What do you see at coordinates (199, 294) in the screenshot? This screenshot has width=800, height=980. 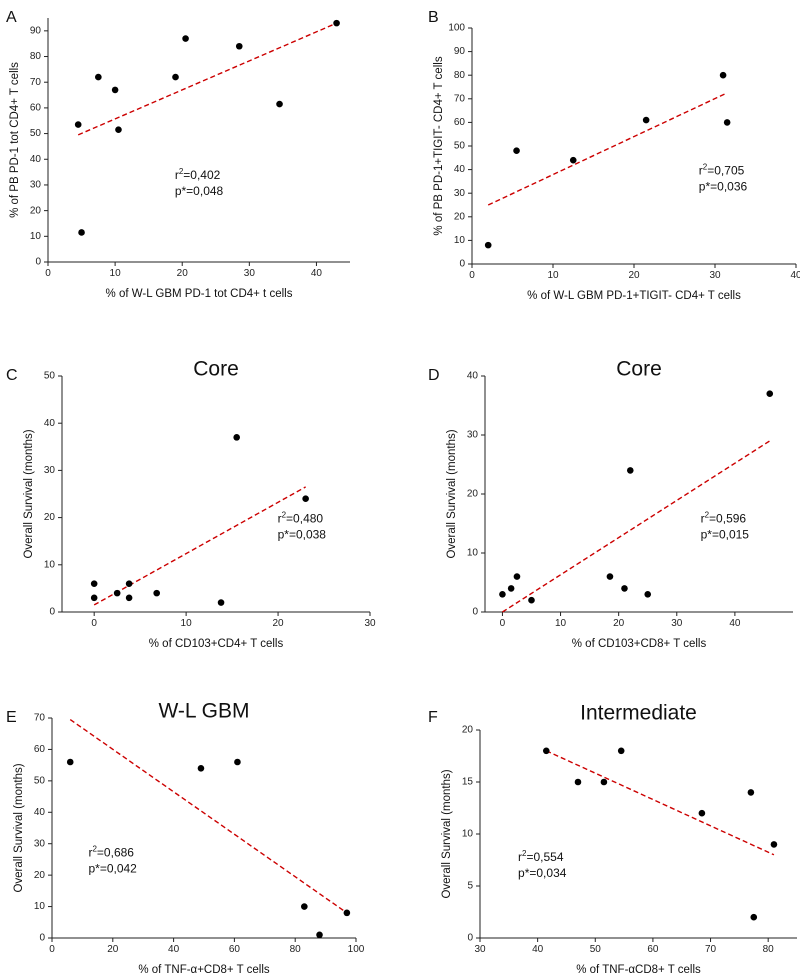 I see `x-axis-label: % of W-L GBM PD-1 tot CD4+ t cells` at bounding box center [199, 294].